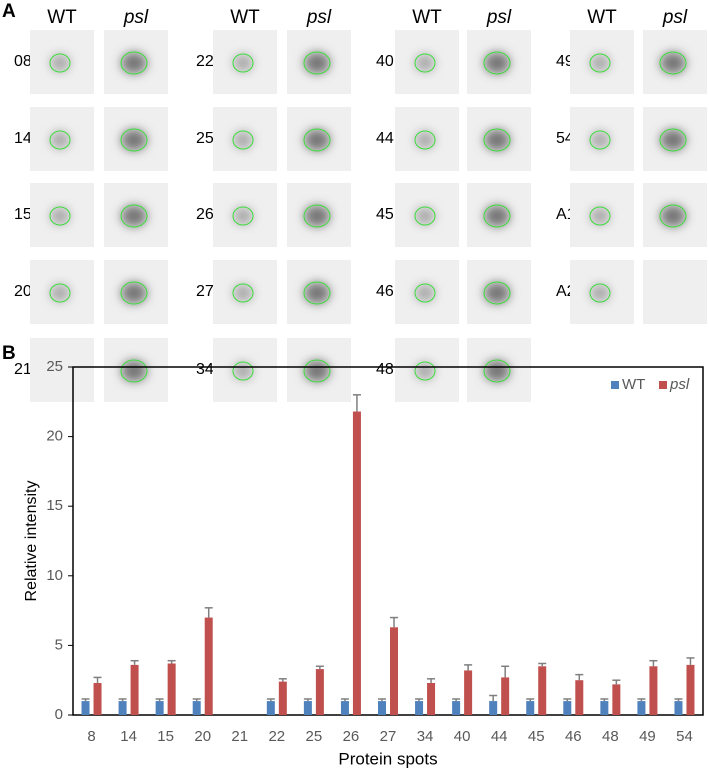 Image resolution: width=709 pixels, height=773 pixels. What do you see at coordinates (565, 138) in the screenshot?
I see `spot-label: 54` at bounding box center [565, 138].